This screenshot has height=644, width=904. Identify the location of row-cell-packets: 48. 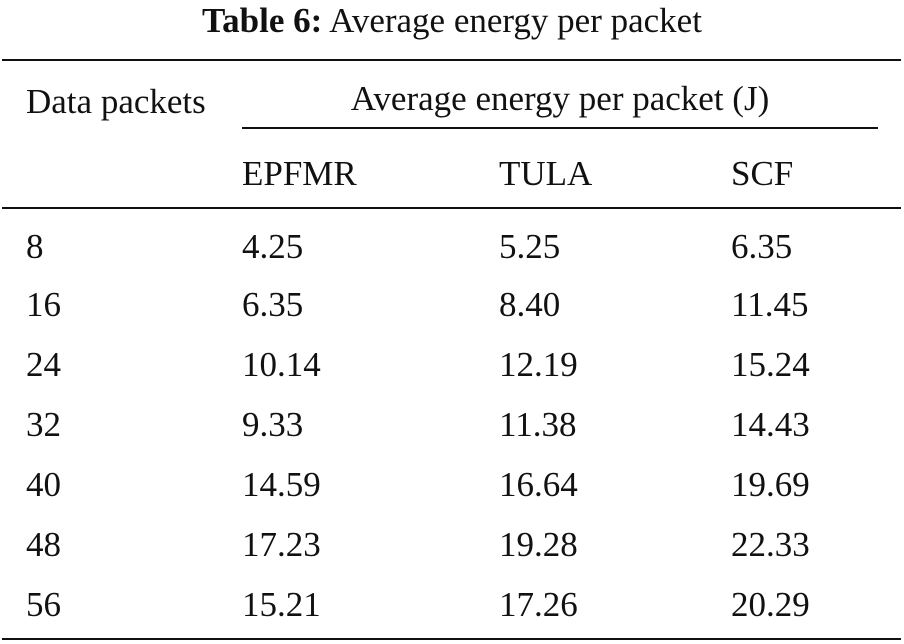
(43, 544).